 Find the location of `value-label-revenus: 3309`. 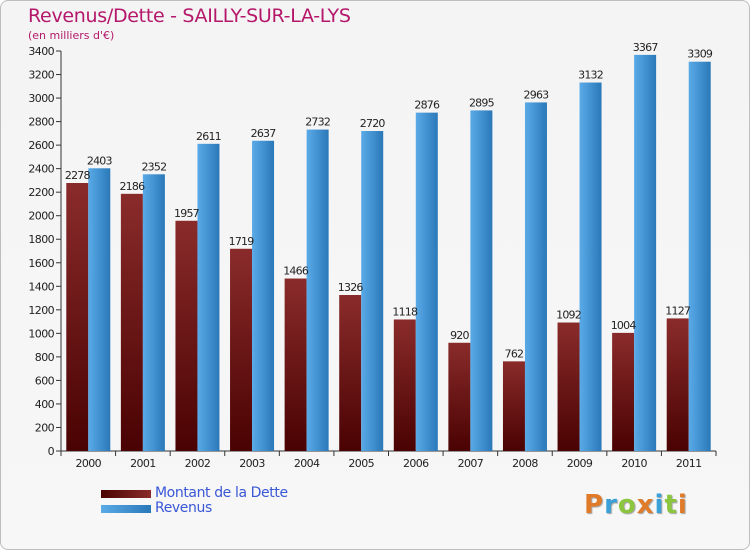

value-label-revenus: 3309 is located at coordinates (700, 54).